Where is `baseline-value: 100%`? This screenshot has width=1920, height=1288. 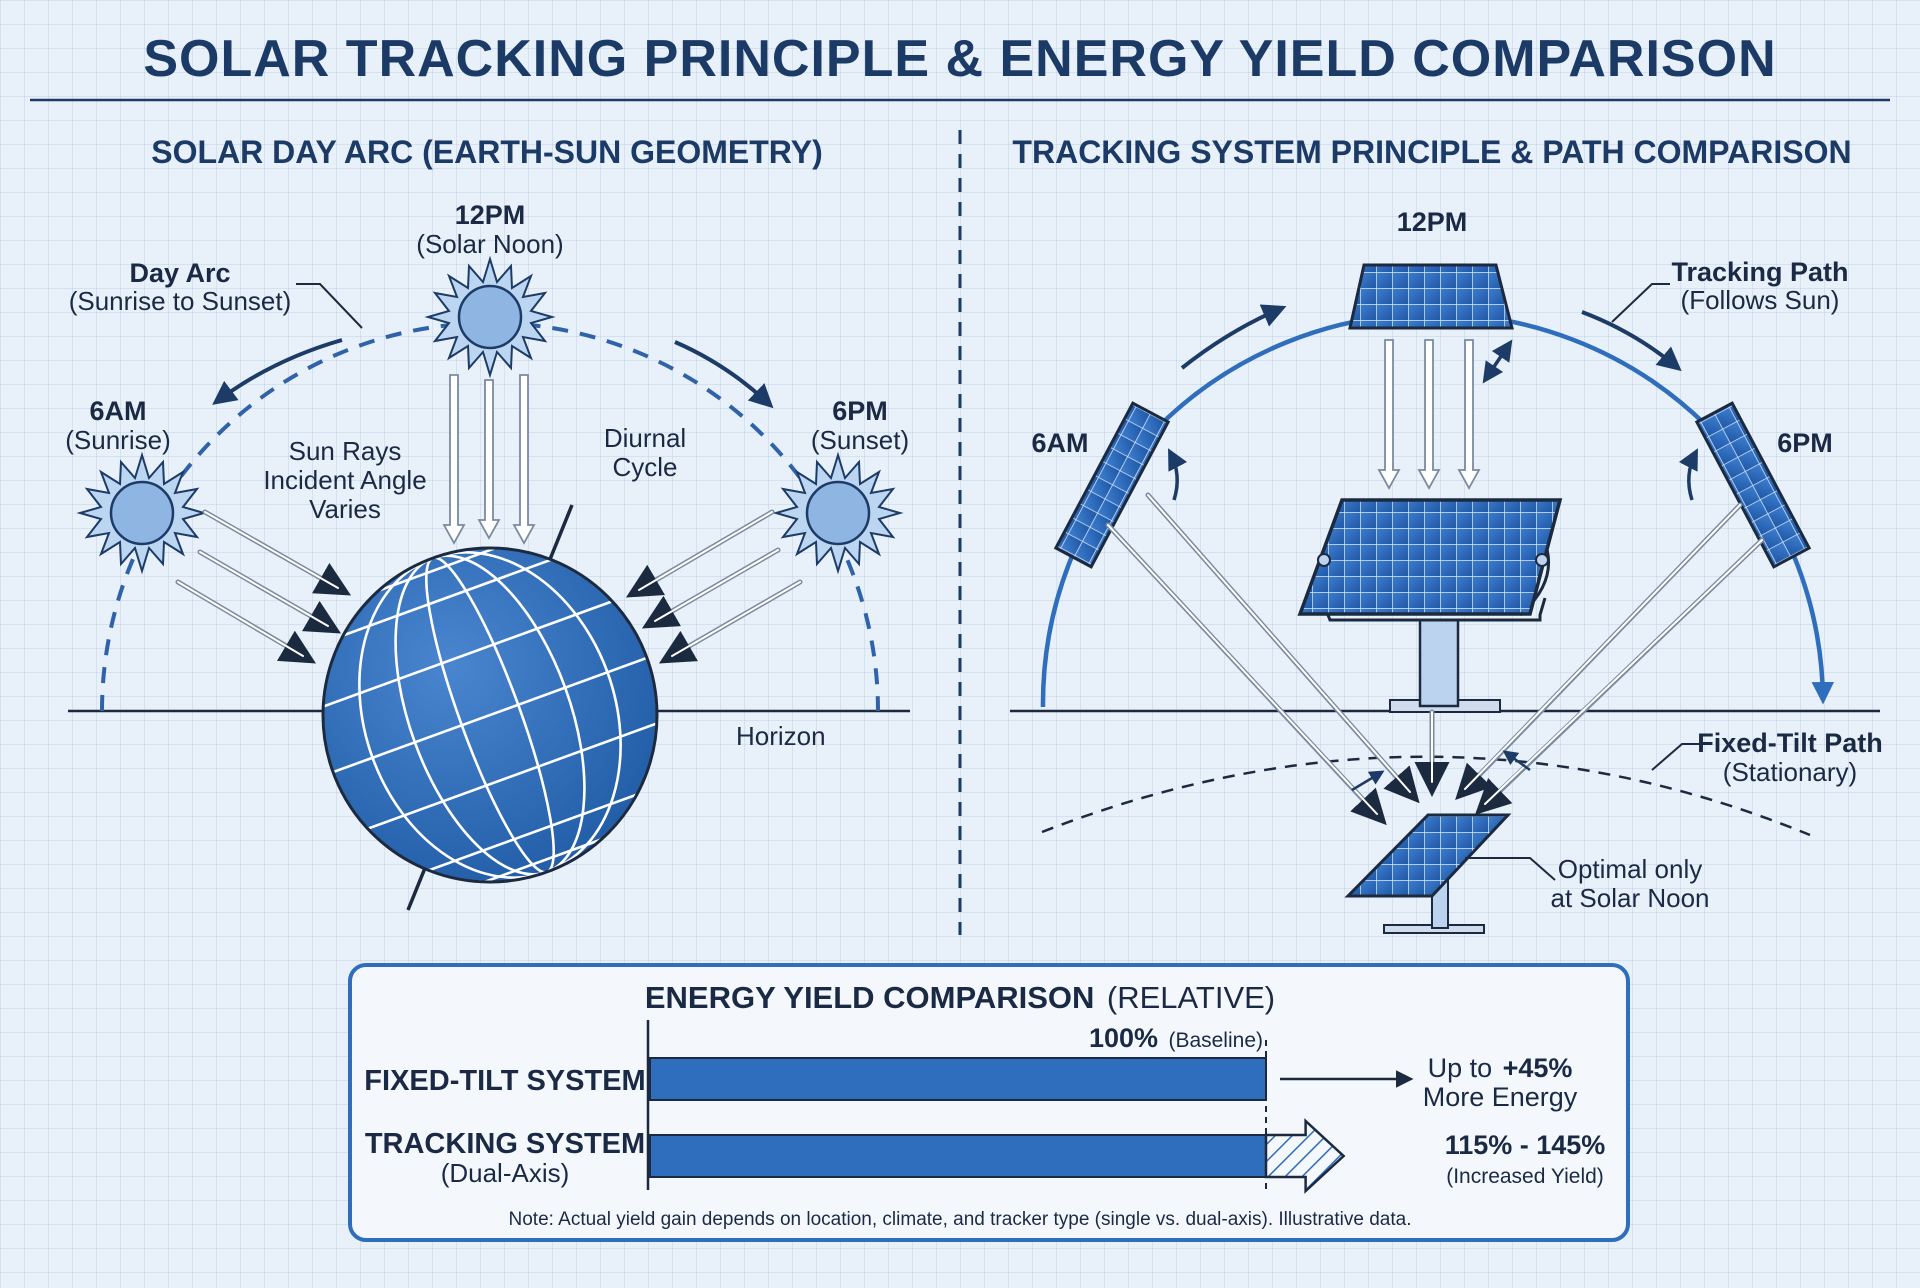 baseline-value: 100% is located at coordinates (1123, 1038).